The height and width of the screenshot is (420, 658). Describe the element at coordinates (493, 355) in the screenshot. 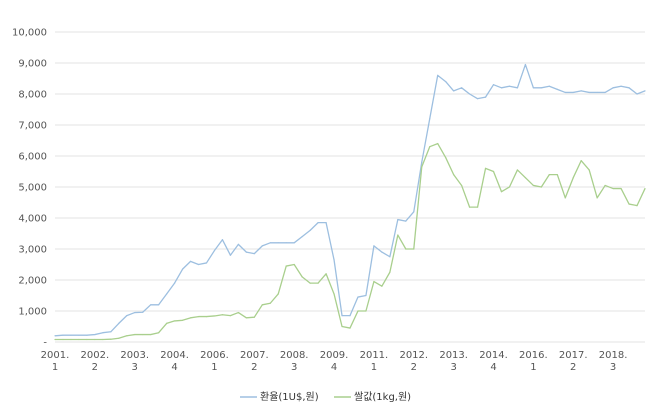

I see `x-tick-label-year: 2014.` at that location.